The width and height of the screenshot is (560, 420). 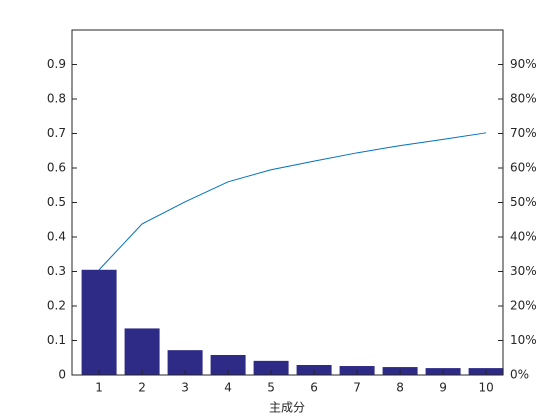 I want to click on x-tick-label: 1, so click(x=99, y=388).